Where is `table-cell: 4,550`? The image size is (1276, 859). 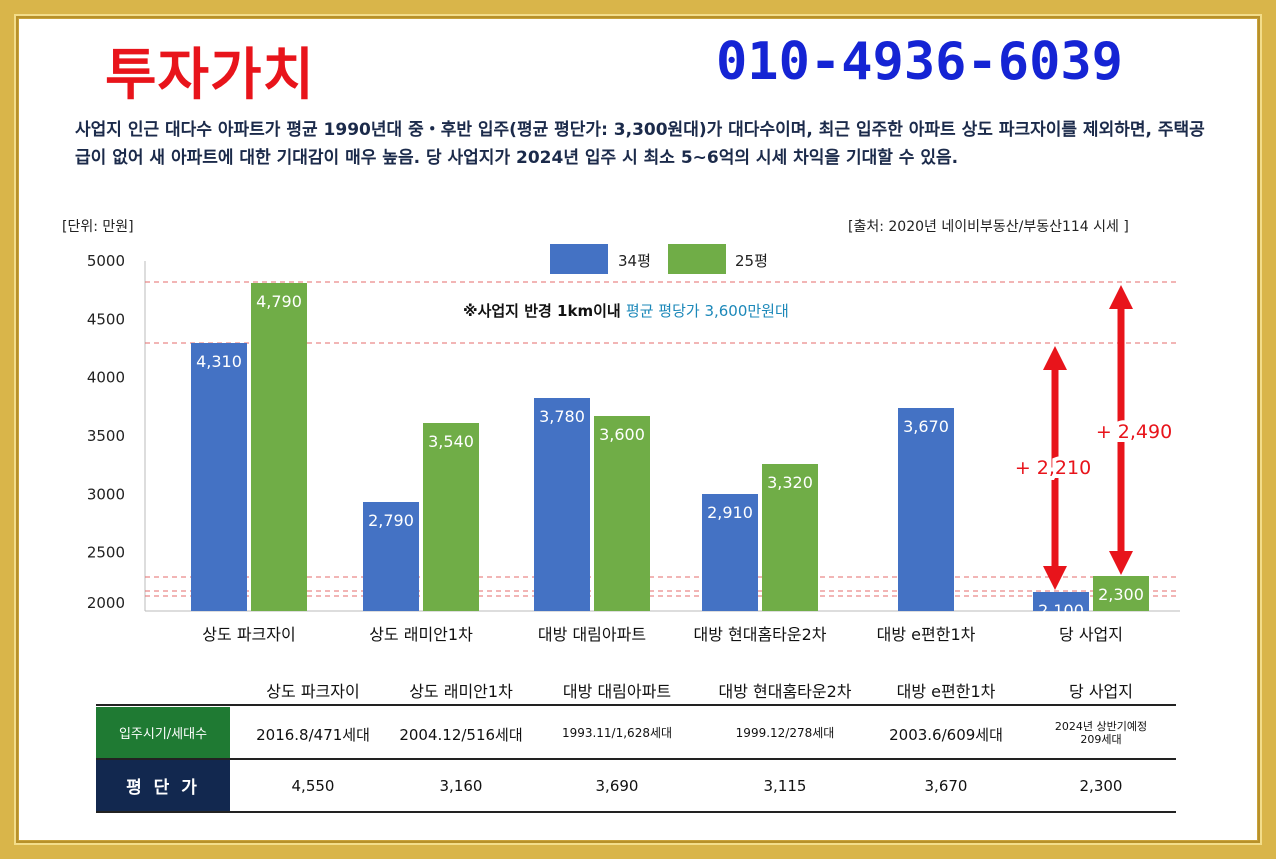
table-cell: 4,550 is located at coordinates (313, 786).